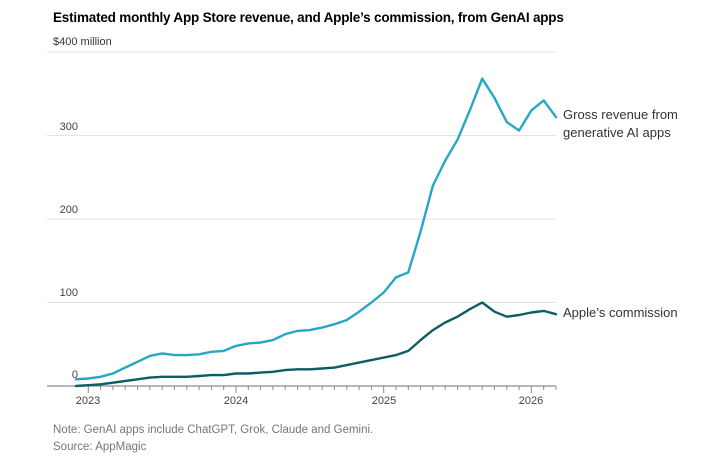  Describe the element at coordinates (100, 447) in the screenshot. I see `chart-source: Source: AppMagic` at that location.